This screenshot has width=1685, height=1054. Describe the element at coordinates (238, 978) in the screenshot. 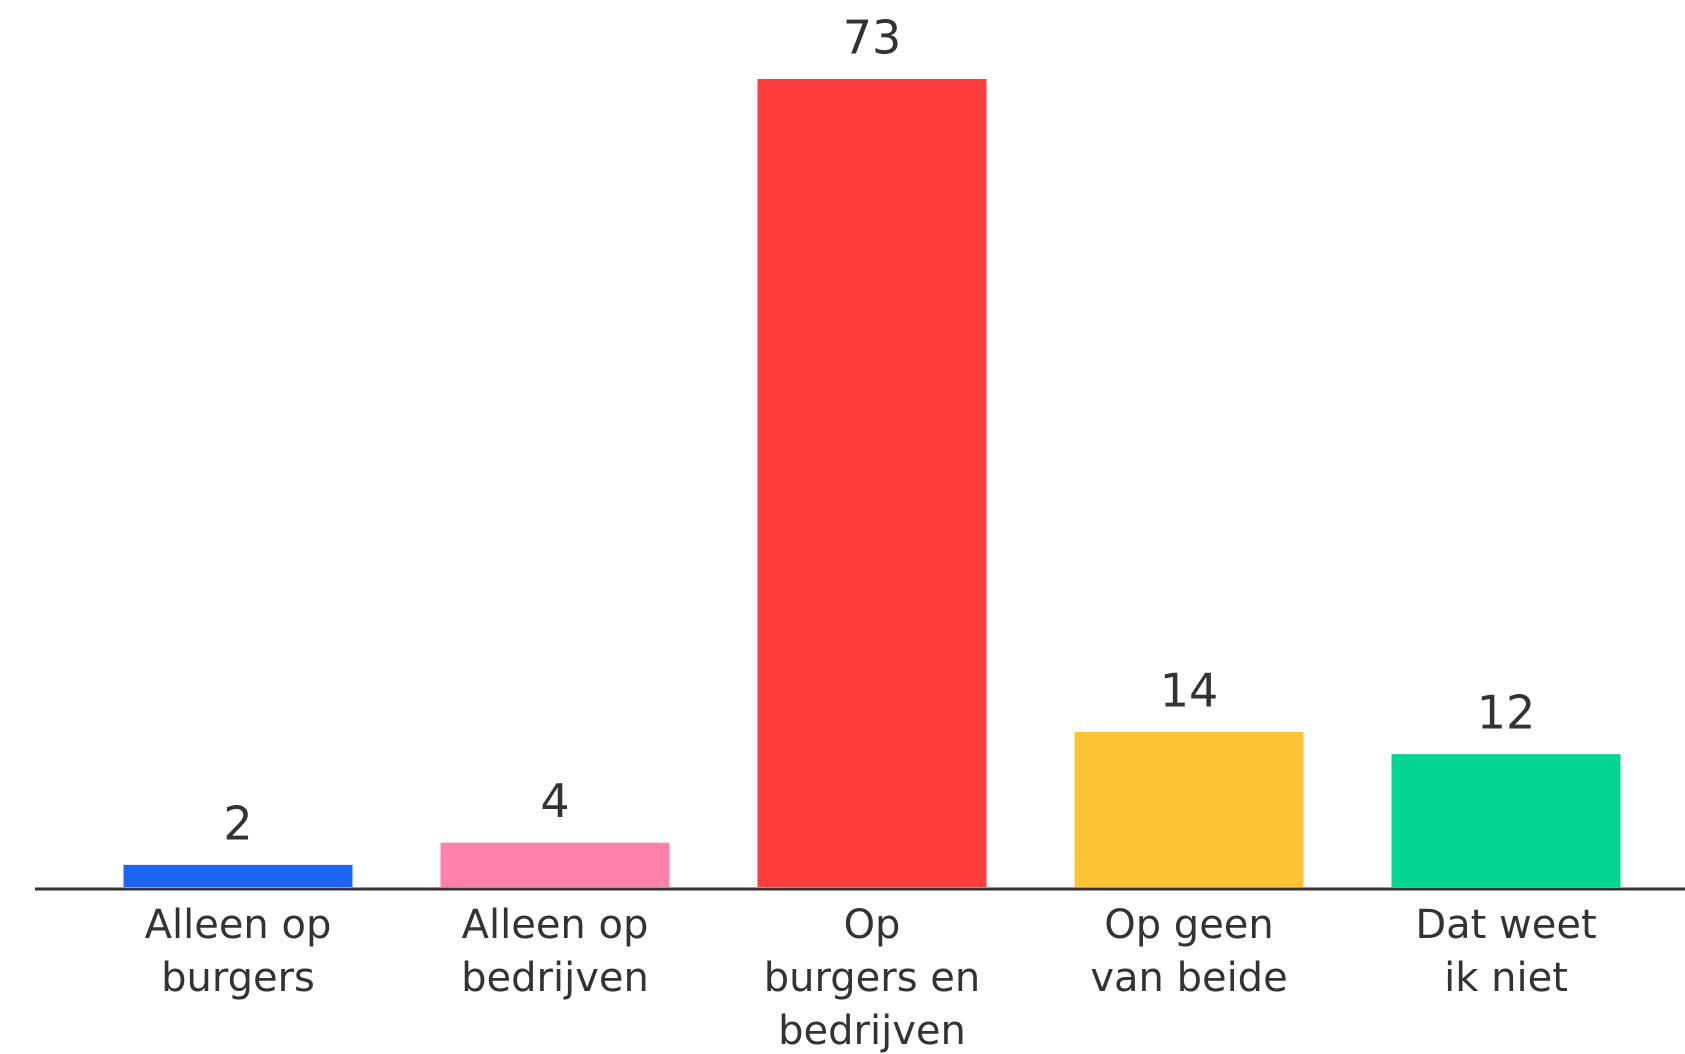

I see `x-tick-label: burgers` at that location.